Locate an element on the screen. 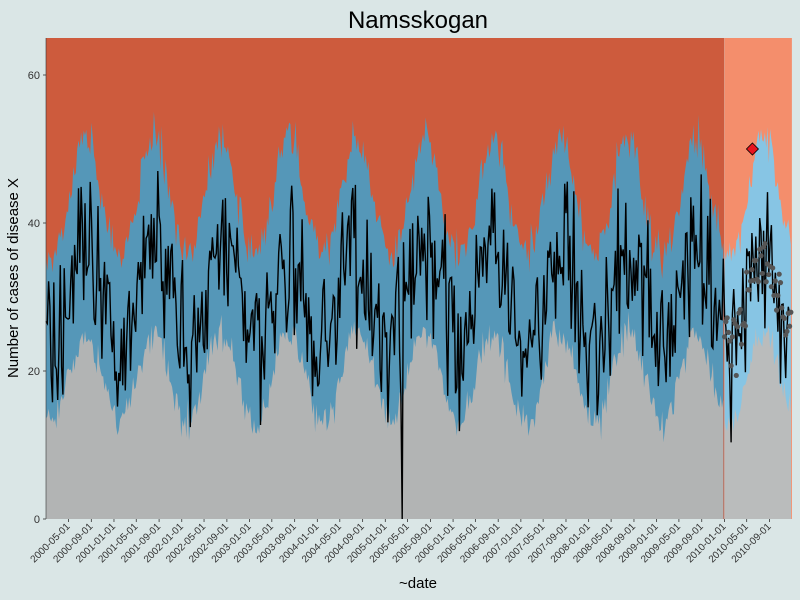 This screenshot has width=800, height=600. y-tick-label: 20 is located at coordinates (34, 372).